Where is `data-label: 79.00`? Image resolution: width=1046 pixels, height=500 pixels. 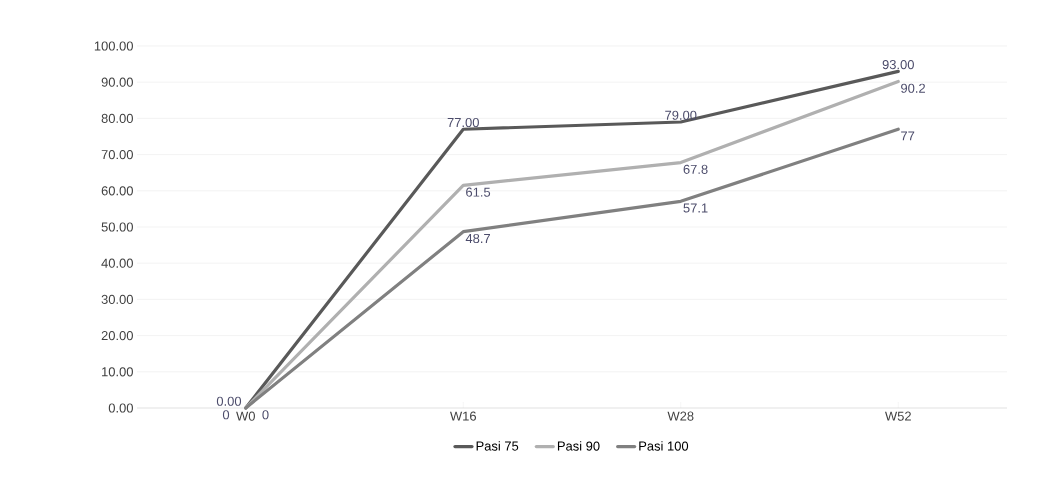 data-label: 79.00 is located at coordinates (681, 115).